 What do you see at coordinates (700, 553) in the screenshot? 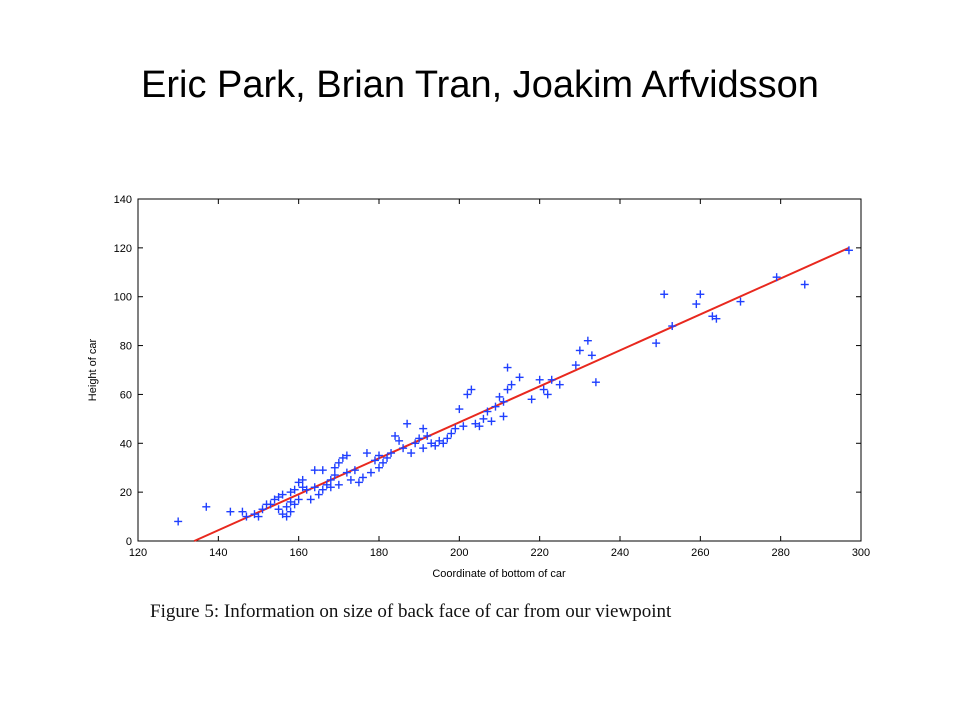
I see `x-tick-label: 260` at bounding box center [700, 553].